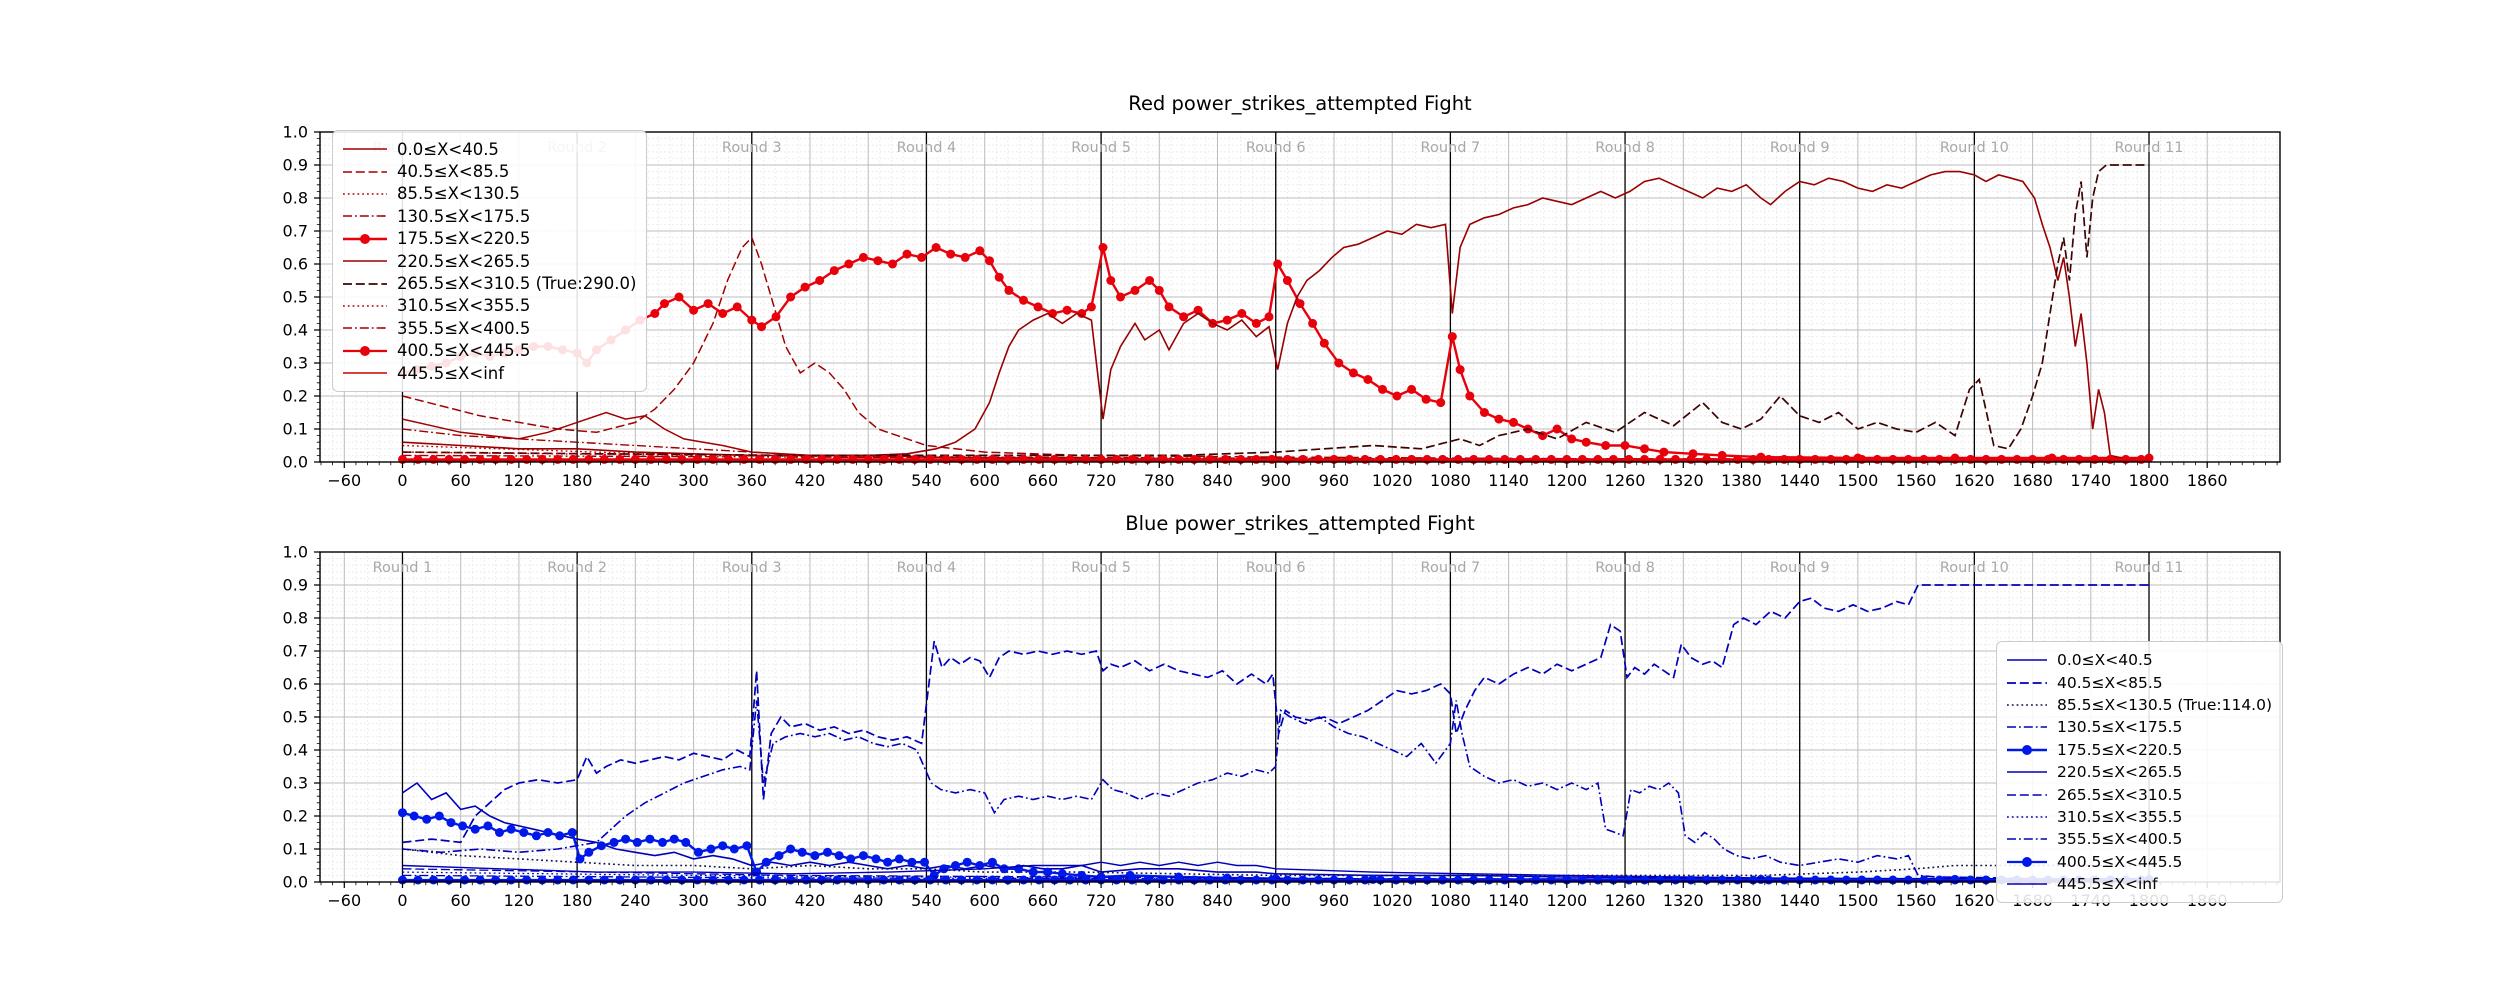  What do you see at coordinates (693, 480) in the screenshot?
I see `x-tick-label: 300` at bounding box center [693, 480].